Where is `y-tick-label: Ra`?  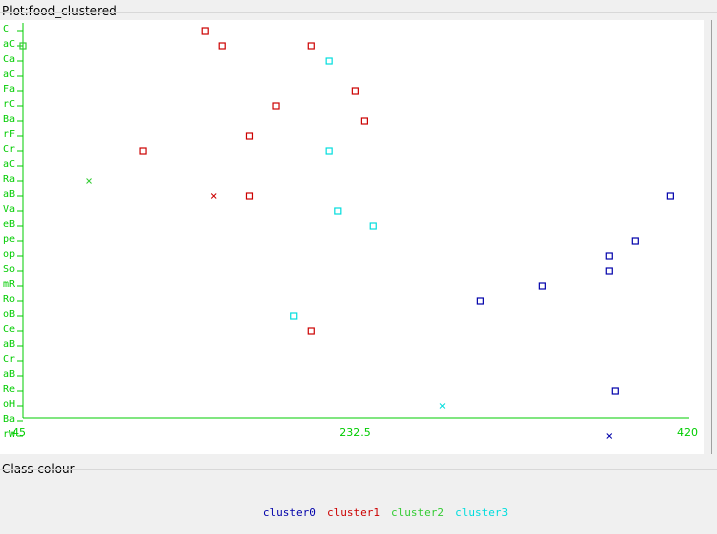 y-tick-label: Ra is located at coordinates (9, 179).